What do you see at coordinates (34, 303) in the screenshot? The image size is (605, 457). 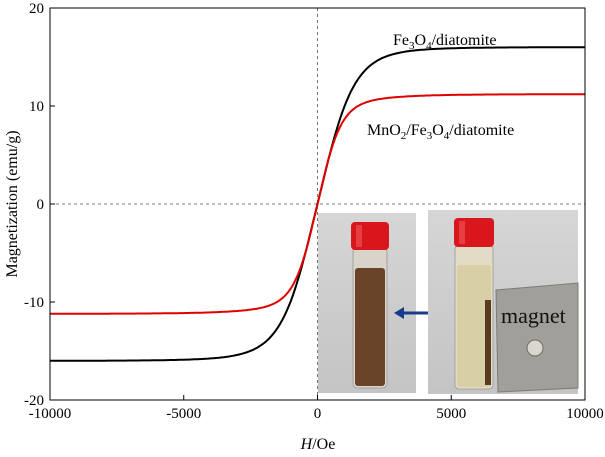 I see `y-tick-label: -10` at bounding box center [34, 303].